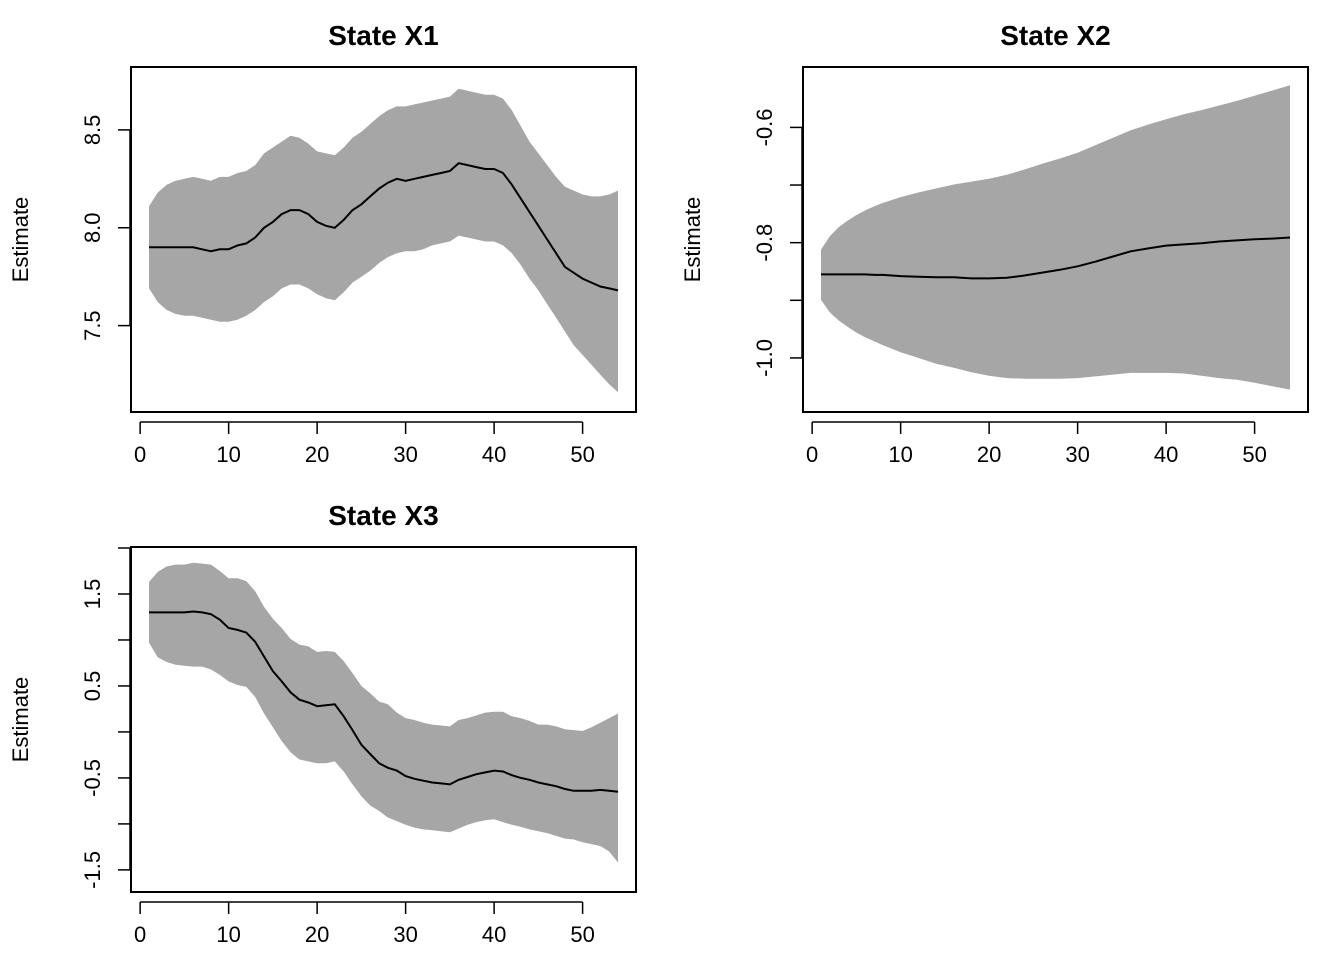  What do you see at coordinates (764, 358) in the screenshot?
I see `y-tick-label: -1.0` at bounding box center [764, 358].